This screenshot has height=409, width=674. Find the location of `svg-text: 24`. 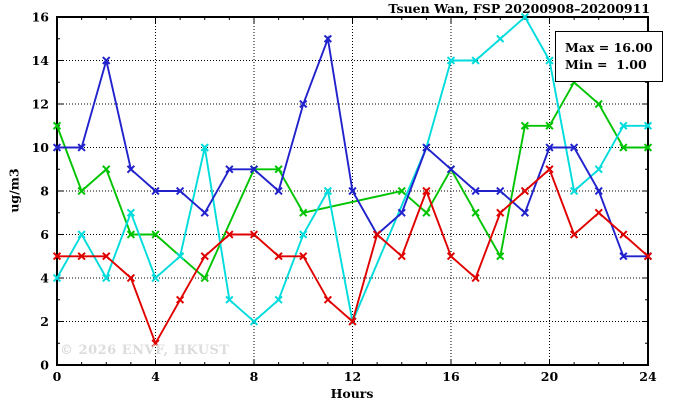

svg-text: 24 is located at coordinates (648, 376).